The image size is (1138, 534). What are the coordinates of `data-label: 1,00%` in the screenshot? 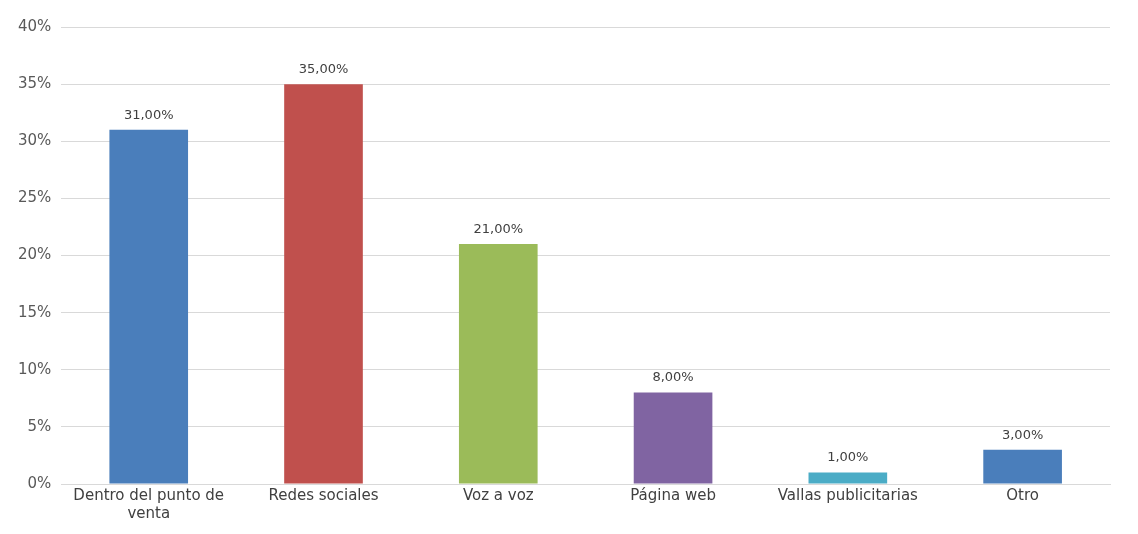 It's located at (848, 457).